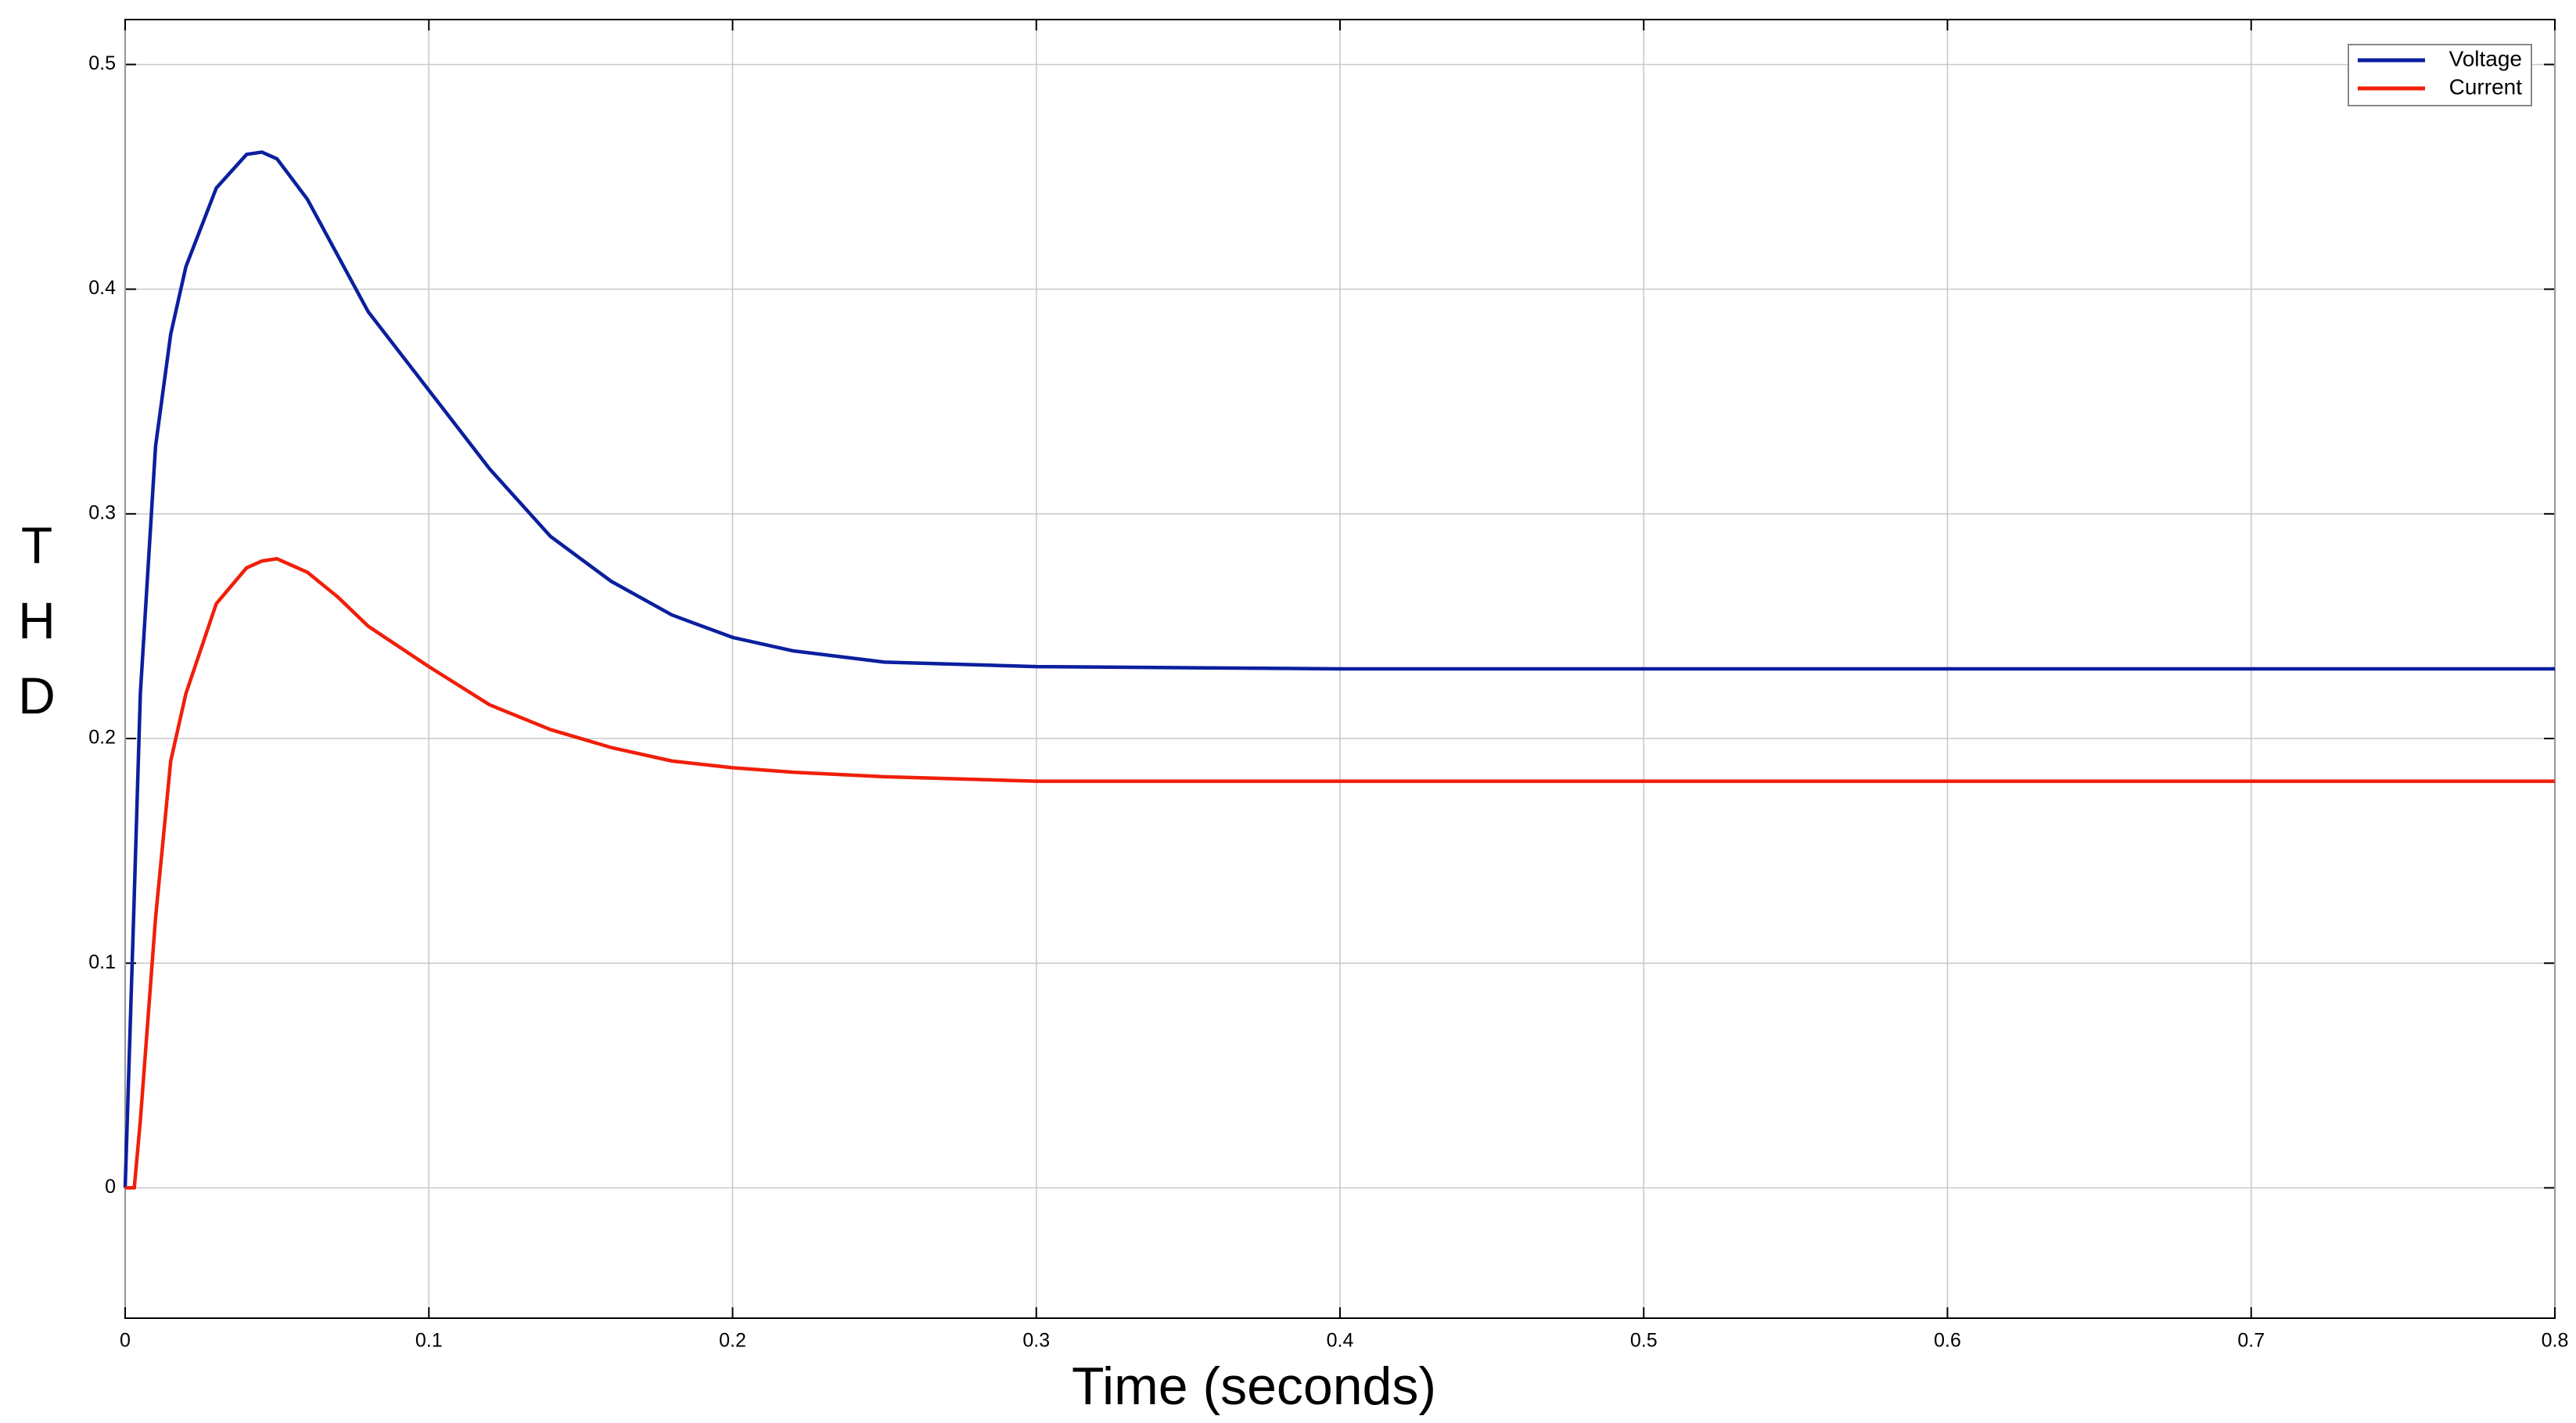  I want to click on y-tick-label: 0.2, so click(102, 738).